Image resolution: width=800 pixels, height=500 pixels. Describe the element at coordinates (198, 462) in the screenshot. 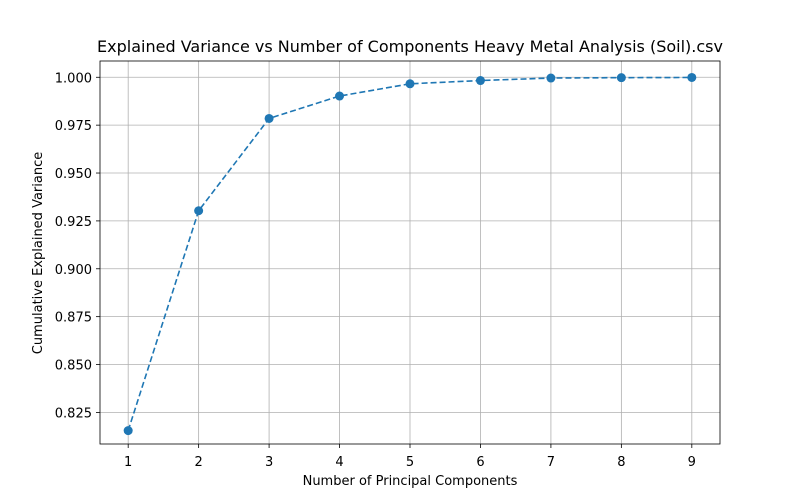

I see `x-tick-label: 2` at that location.